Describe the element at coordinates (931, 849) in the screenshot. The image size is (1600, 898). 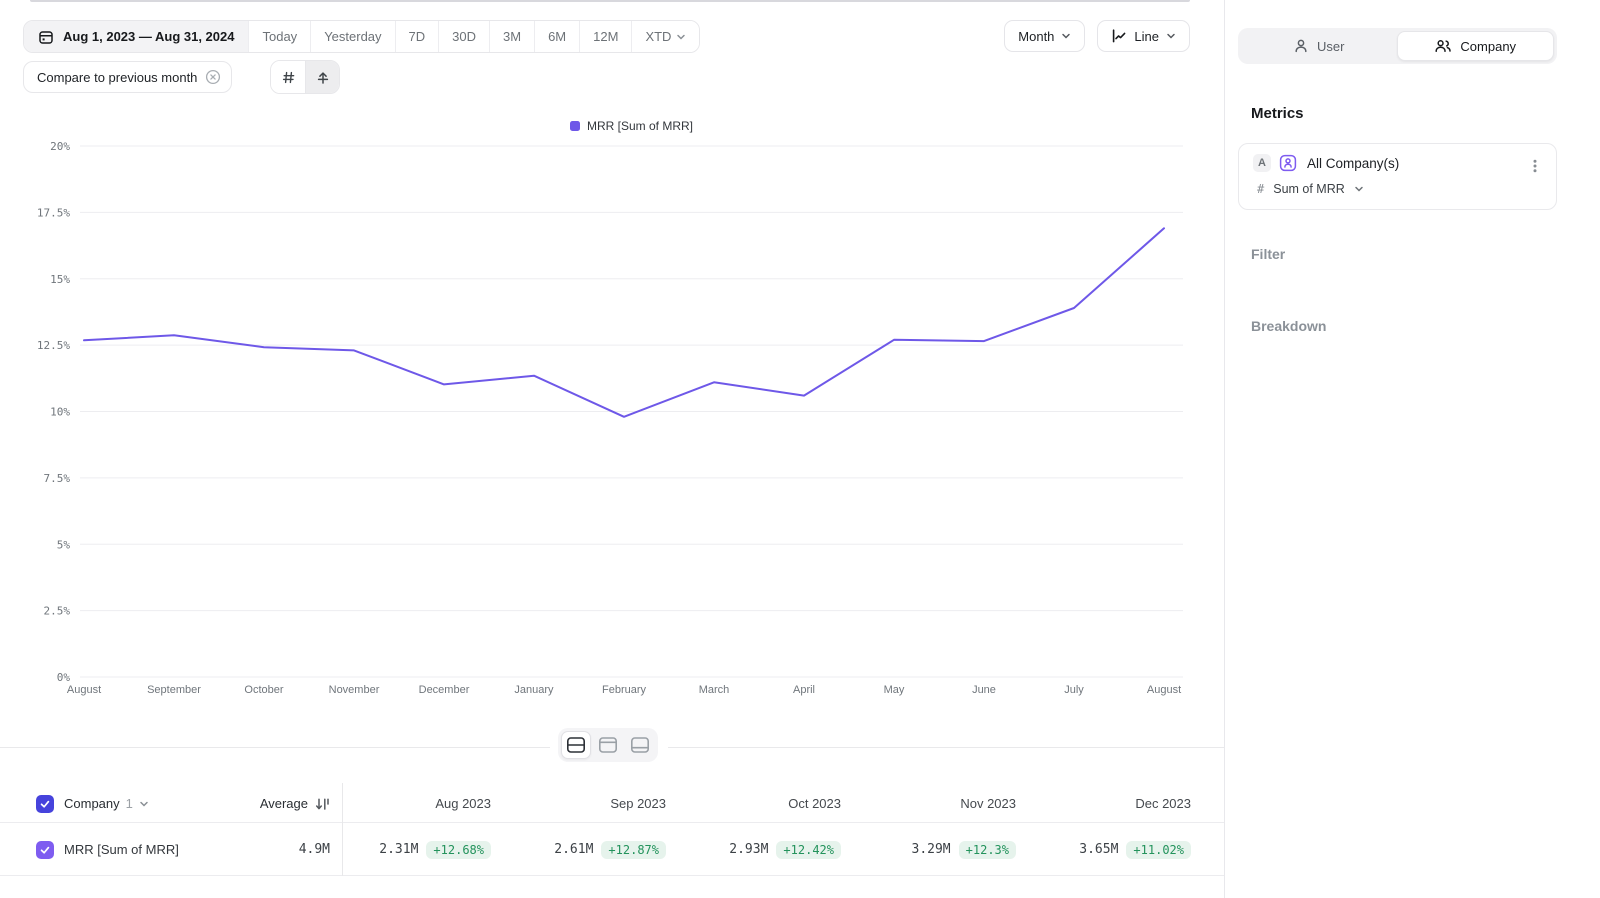
I see `metric-value: 3.29M` at that location.